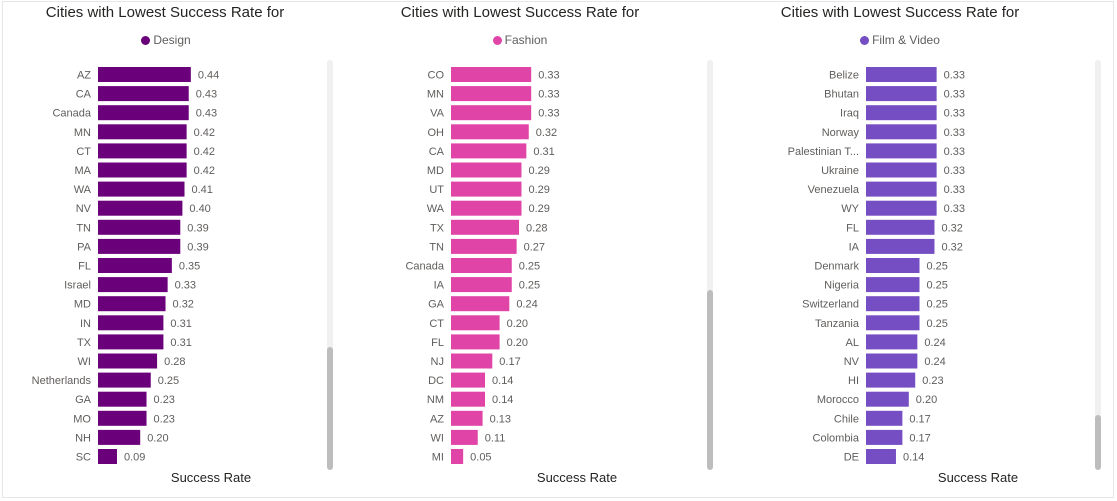 The height and width of the screenshot is (501, 1117). Describe the element at coordinates (526, 40) in the screenshot. I see `legend-label: Fashion` at that location.